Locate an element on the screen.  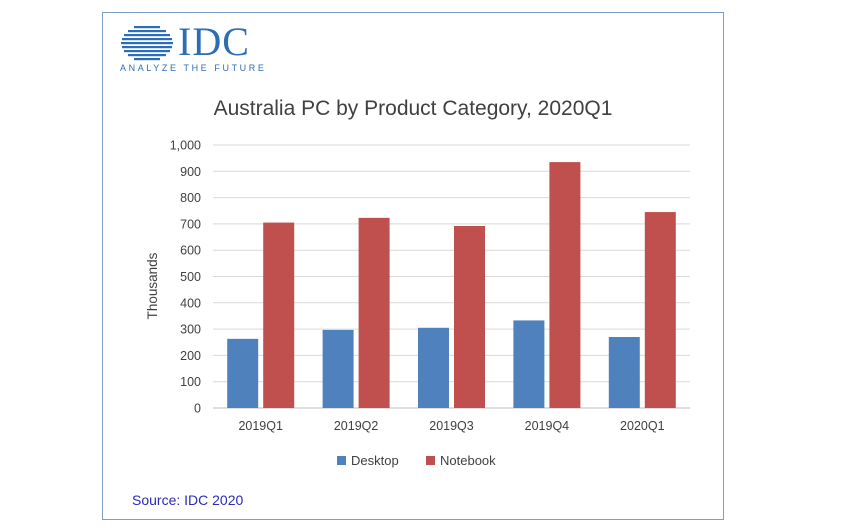
legend-swatch-desktop is located at coordinates (341, 460).